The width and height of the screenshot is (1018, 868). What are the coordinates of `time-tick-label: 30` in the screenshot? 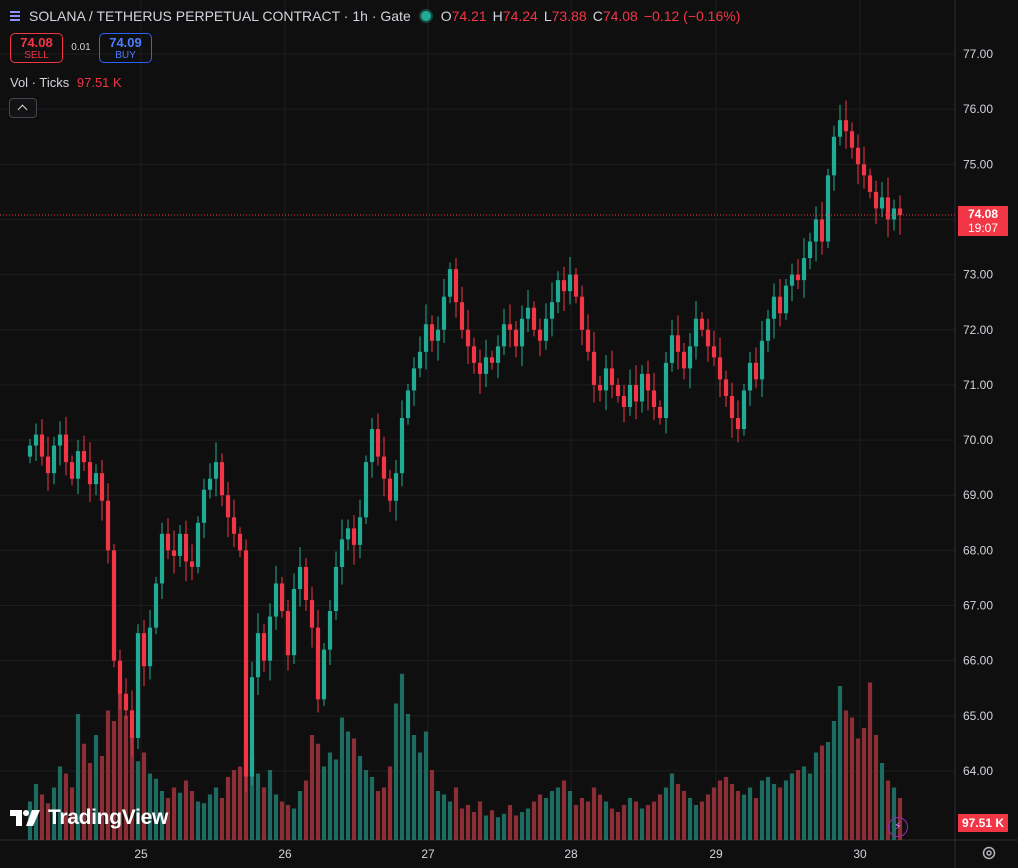 It's located at (860, 854).